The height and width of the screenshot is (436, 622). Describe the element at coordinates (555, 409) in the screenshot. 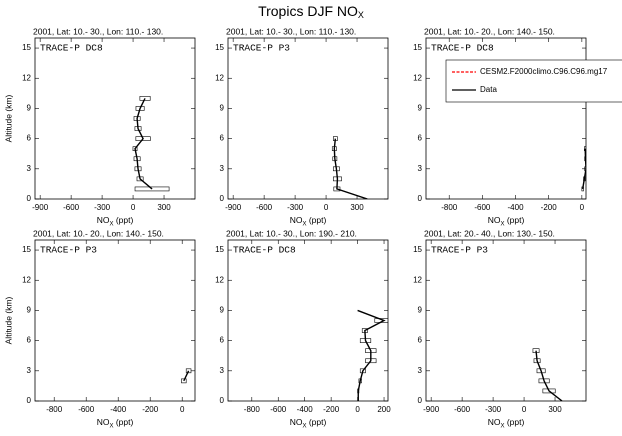

I see `x-tick-label: 300` at that location.